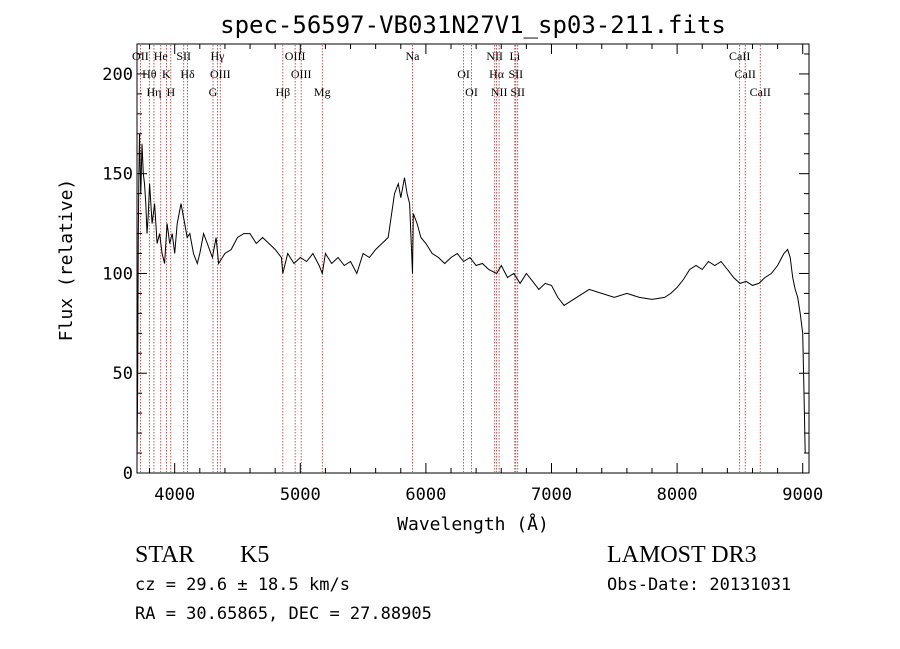 The width and height of the screenshot is (900, 649). I want to click on y-tick-label: 100, so click(117, 274).